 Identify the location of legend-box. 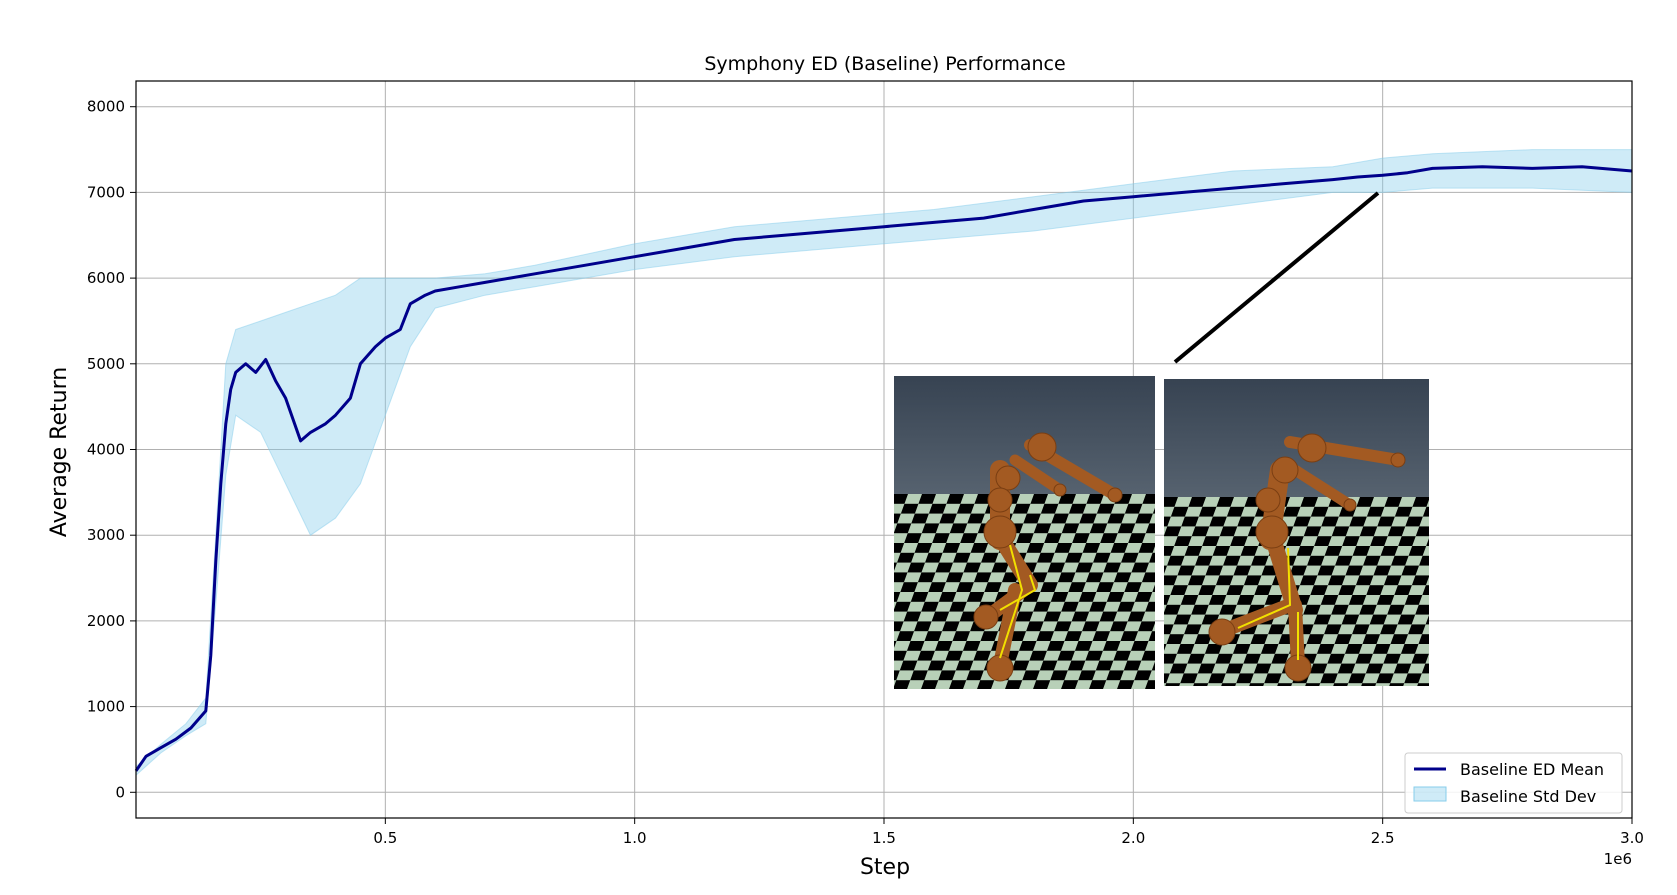
(1513, 783).